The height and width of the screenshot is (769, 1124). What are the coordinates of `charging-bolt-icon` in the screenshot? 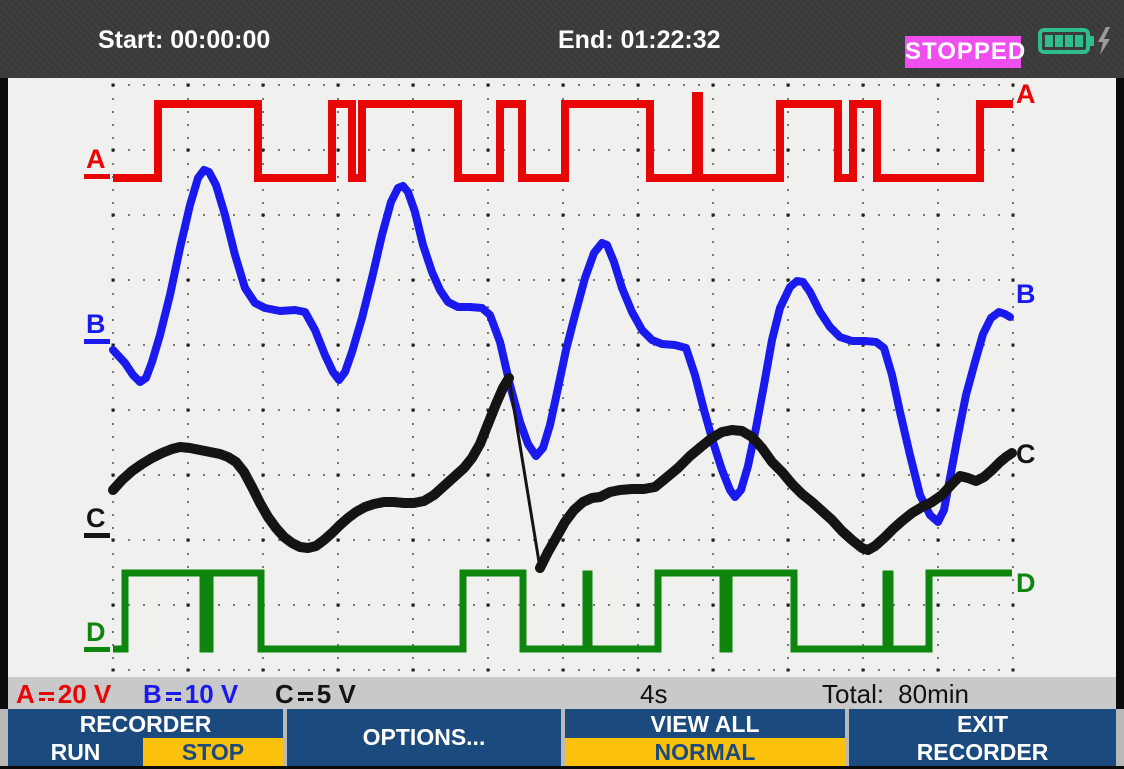 It's located at (1104, 41).